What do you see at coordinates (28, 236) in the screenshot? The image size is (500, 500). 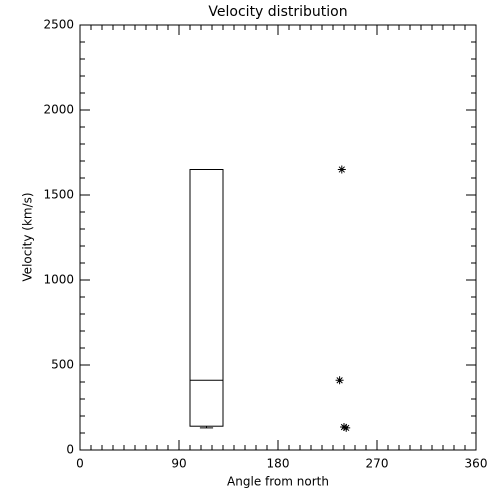 I see `y-axis-label: Velocity (km/s)` at bounding box center [28, 236].